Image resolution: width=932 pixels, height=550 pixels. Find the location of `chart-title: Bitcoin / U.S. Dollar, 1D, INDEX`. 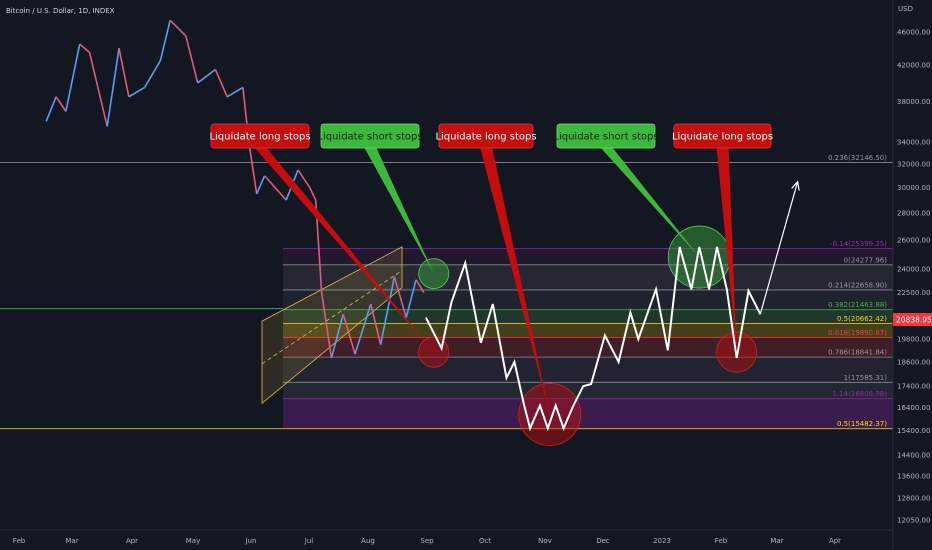

chart-title: Bitcoin / U.S. Dollar, 1D, INDEX is located at coordinates (60, 11).